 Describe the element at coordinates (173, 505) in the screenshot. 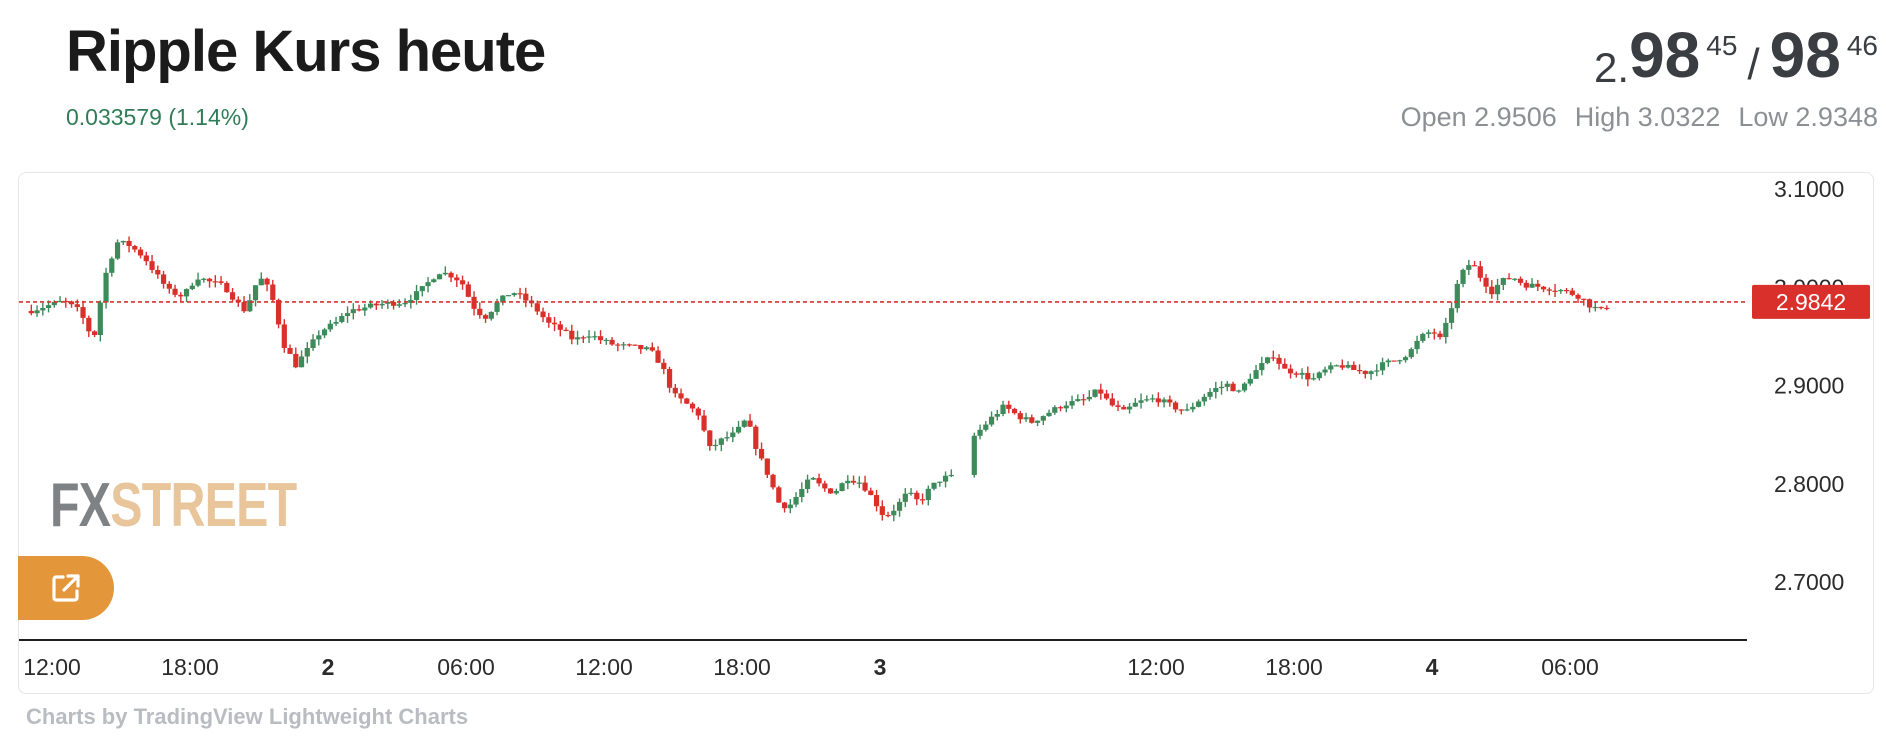

I see `fxstreet-logo: FXSTREET` at that location.